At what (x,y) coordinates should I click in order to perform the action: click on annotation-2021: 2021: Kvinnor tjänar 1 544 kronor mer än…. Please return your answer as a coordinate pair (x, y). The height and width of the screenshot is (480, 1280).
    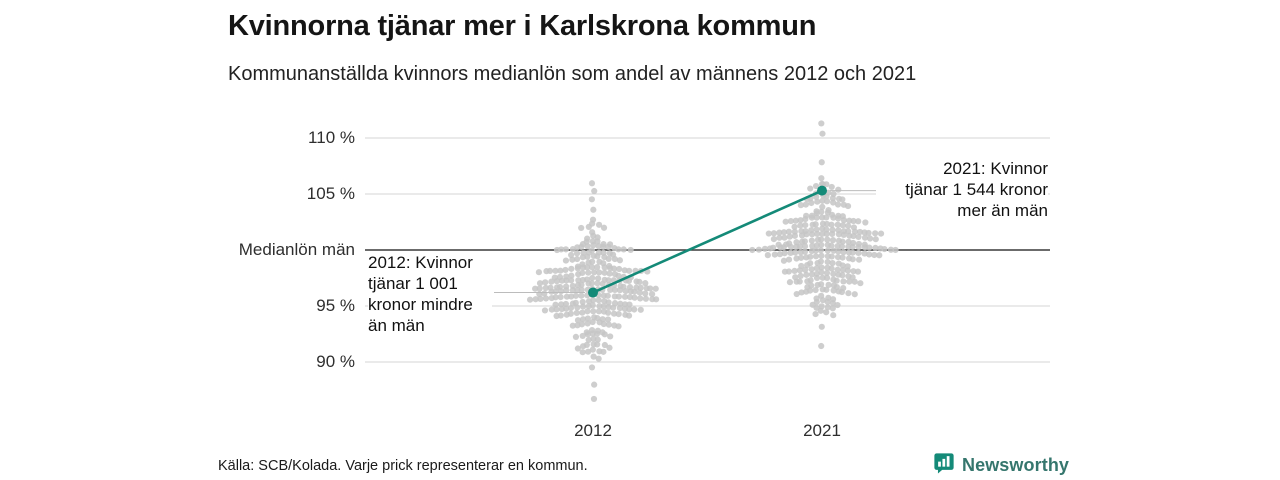
    Looking at the image, I should click on (962, 189).